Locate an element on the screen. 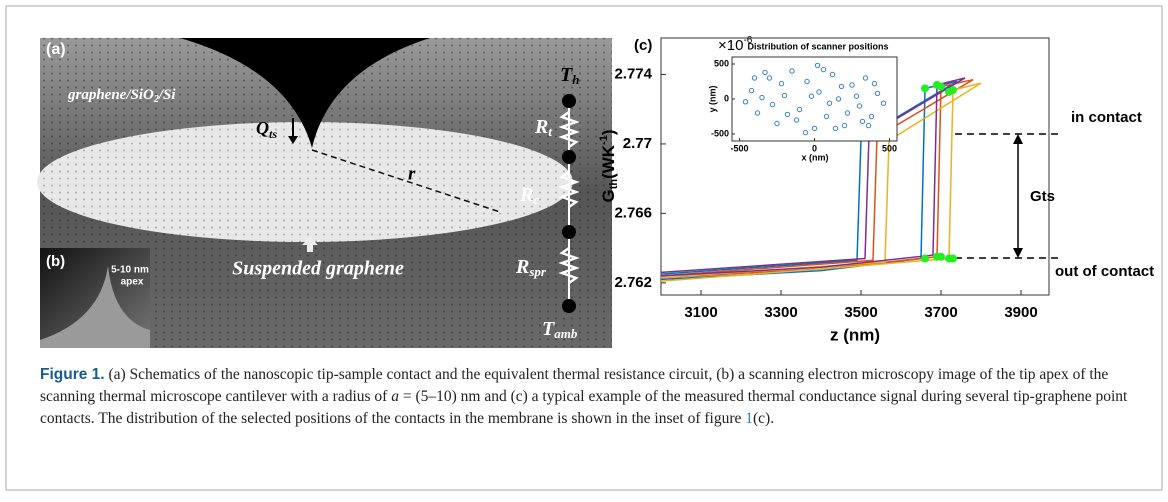 Image resolution: width=1168 pixels, height=502 pixels. inset-frame is located at coordinates (814, 99).